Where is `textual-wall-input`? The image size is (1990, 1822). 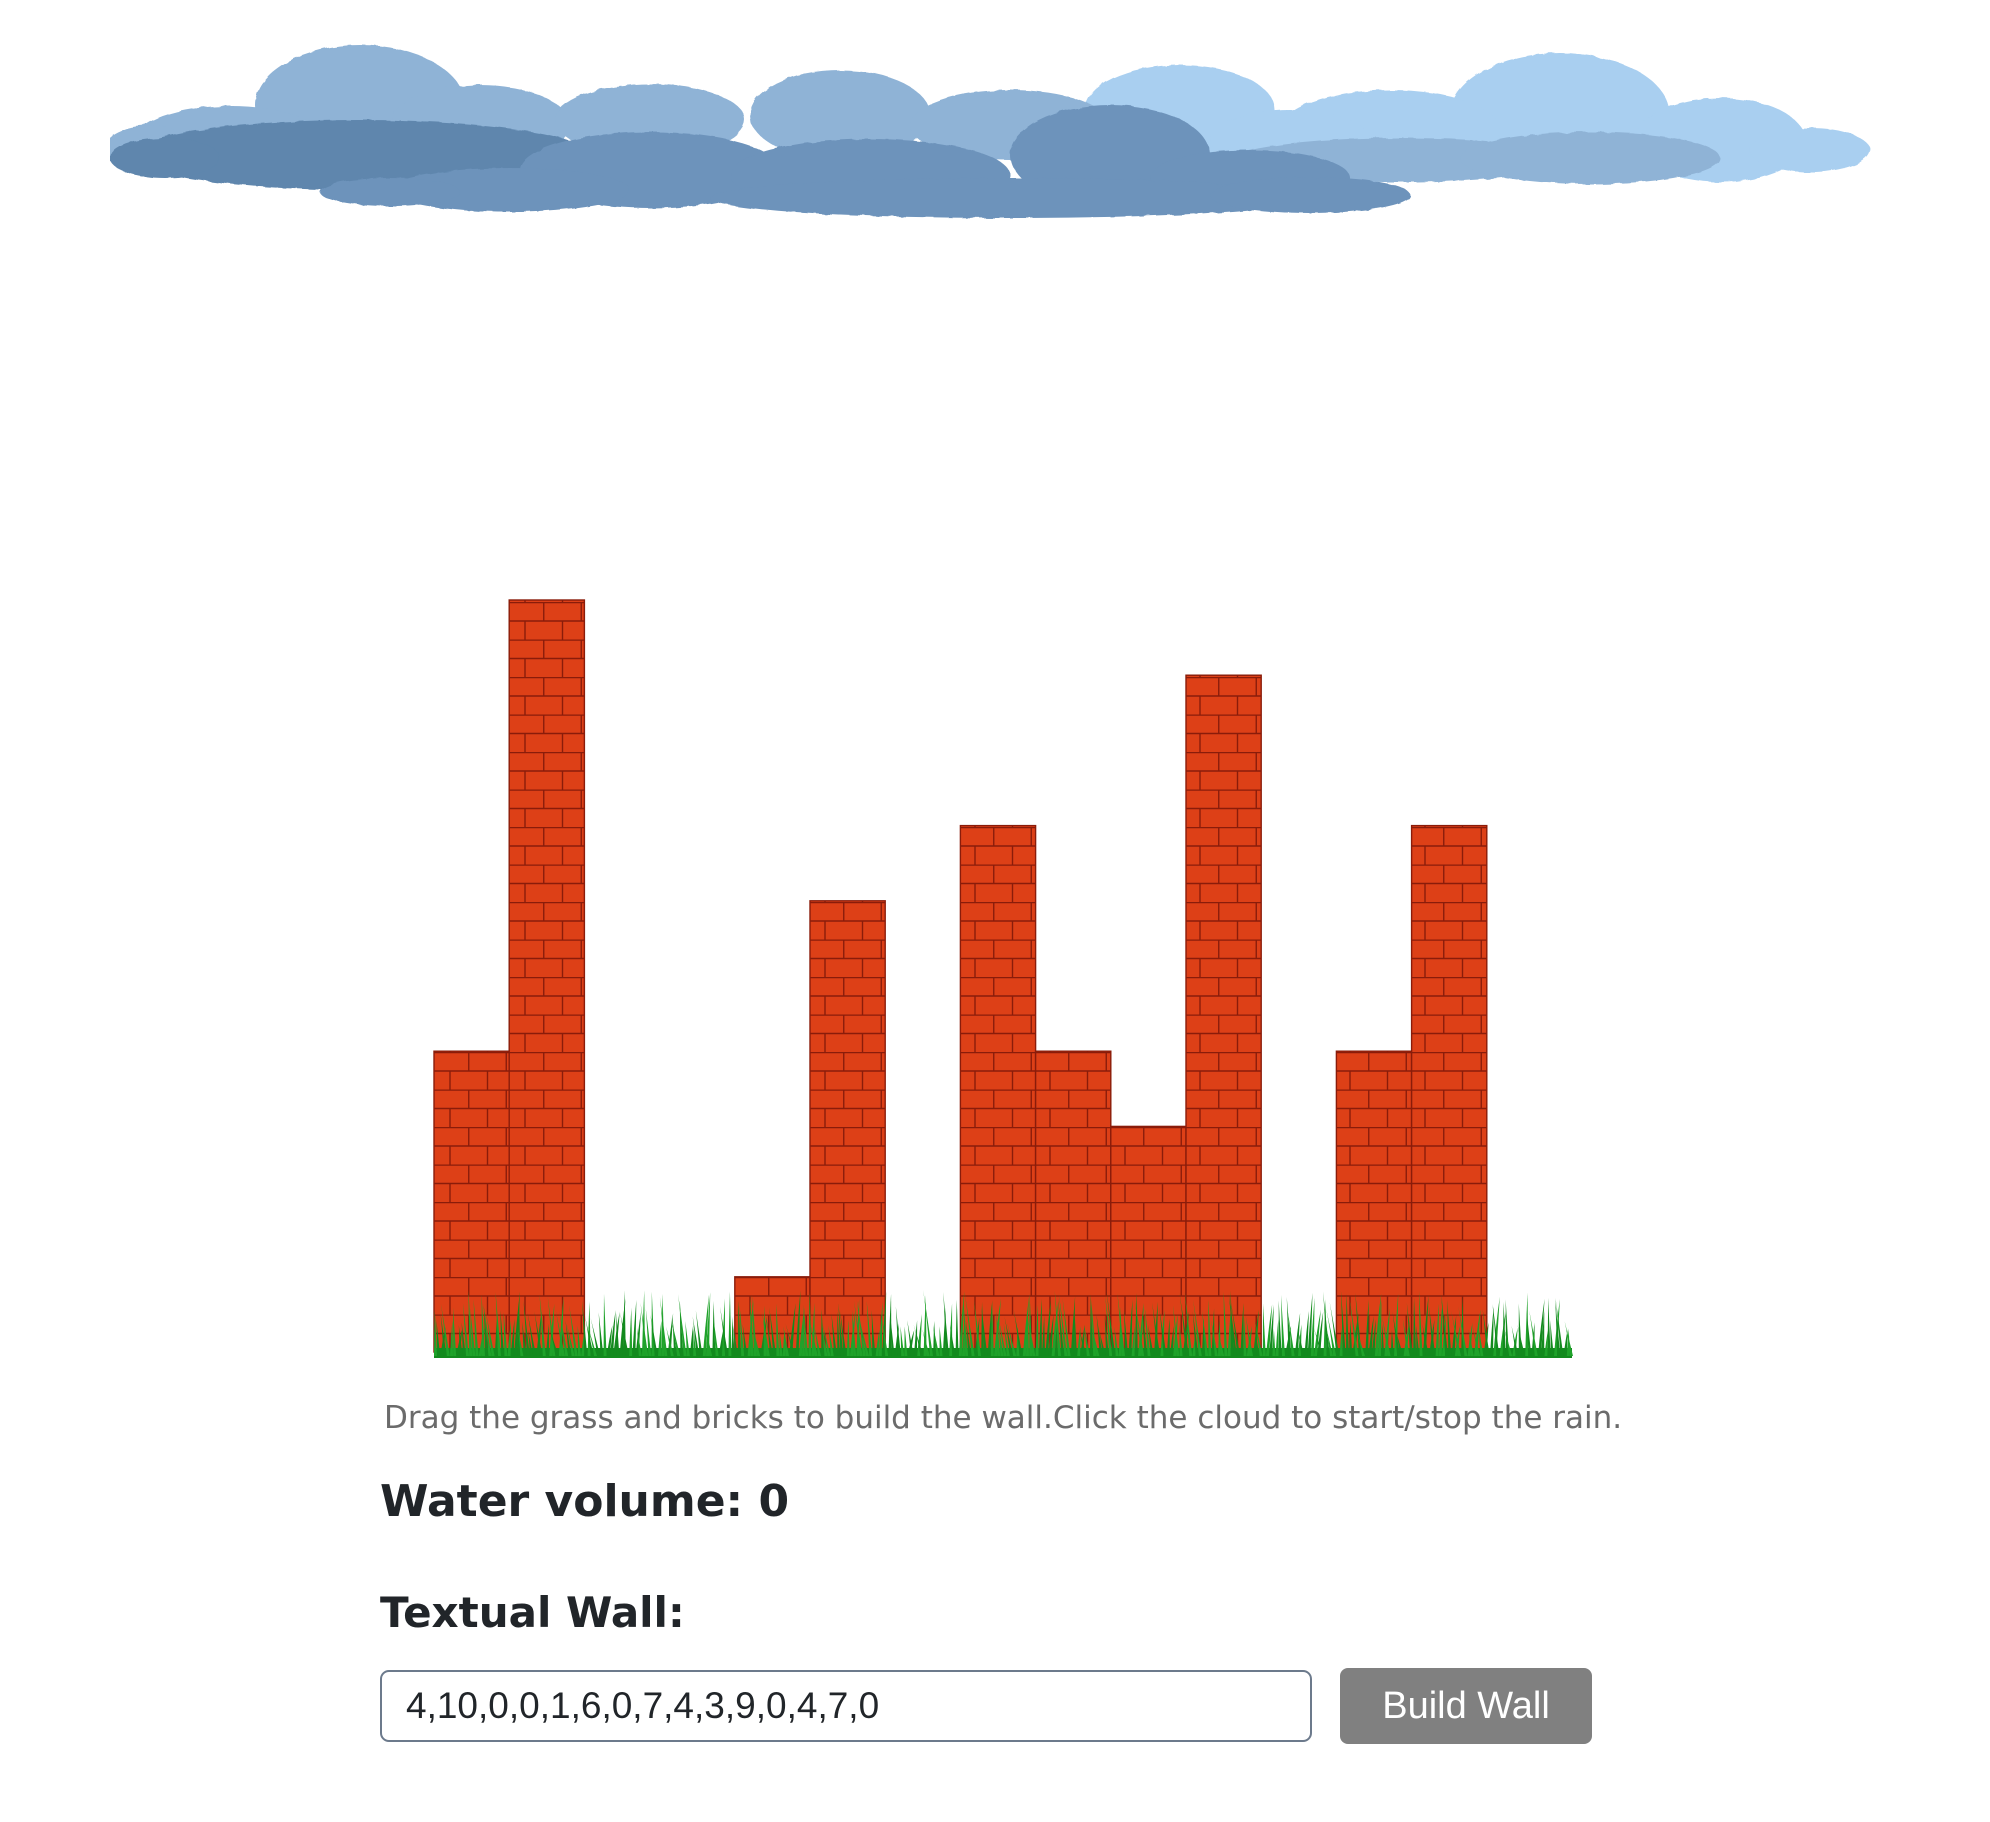
textual-wall-input is located at coordinates (846, 1706).